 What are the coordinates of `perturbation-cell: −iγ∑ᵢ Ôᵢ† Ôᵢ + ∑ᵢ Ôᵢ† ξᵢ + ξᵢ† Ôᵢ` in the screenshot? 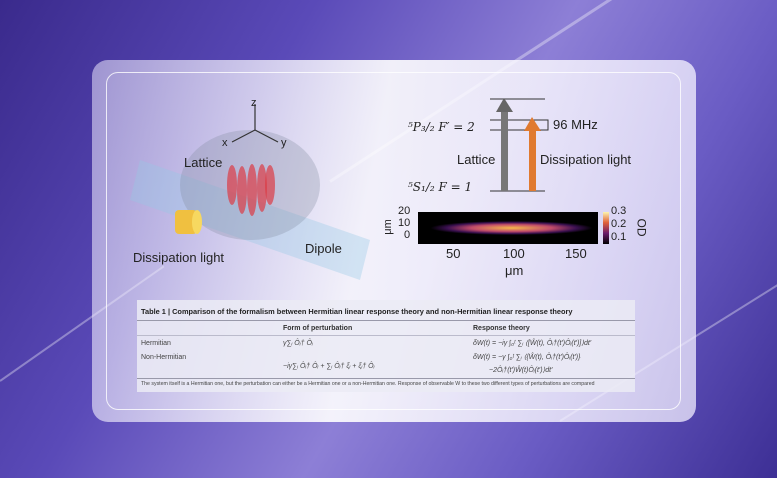 It's located at (329, 366).